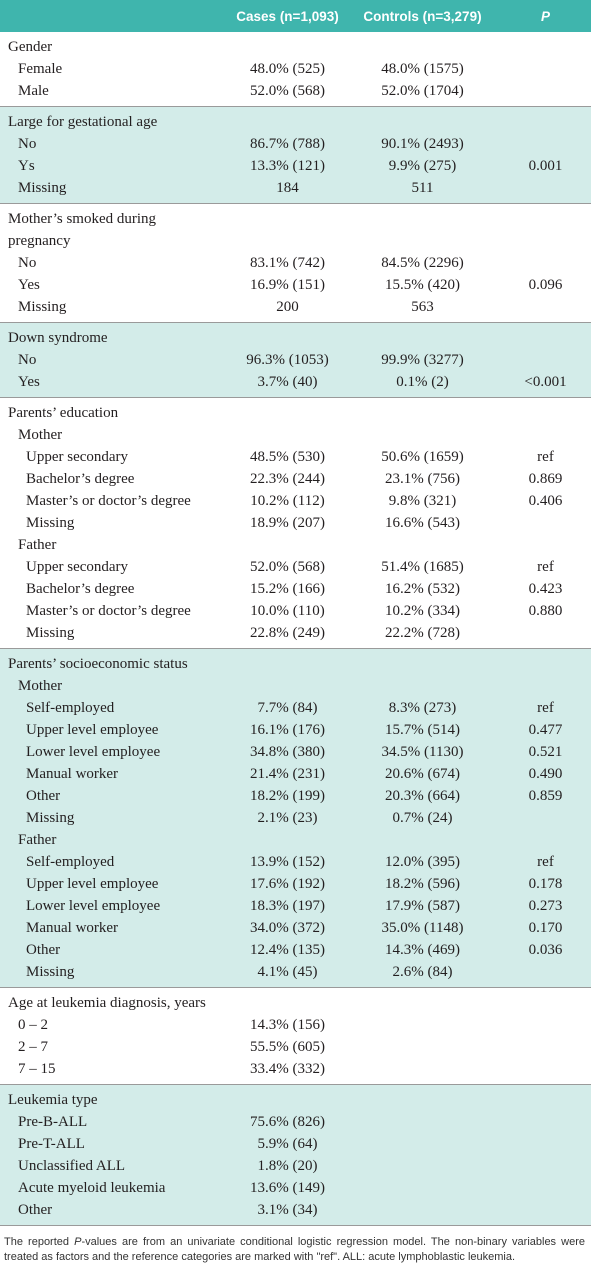 The height and width of the screenshot is (1280, 591). Describe the element at coordinates (545, 928) in the screenshot. I see `cell: 0.170` at that location.